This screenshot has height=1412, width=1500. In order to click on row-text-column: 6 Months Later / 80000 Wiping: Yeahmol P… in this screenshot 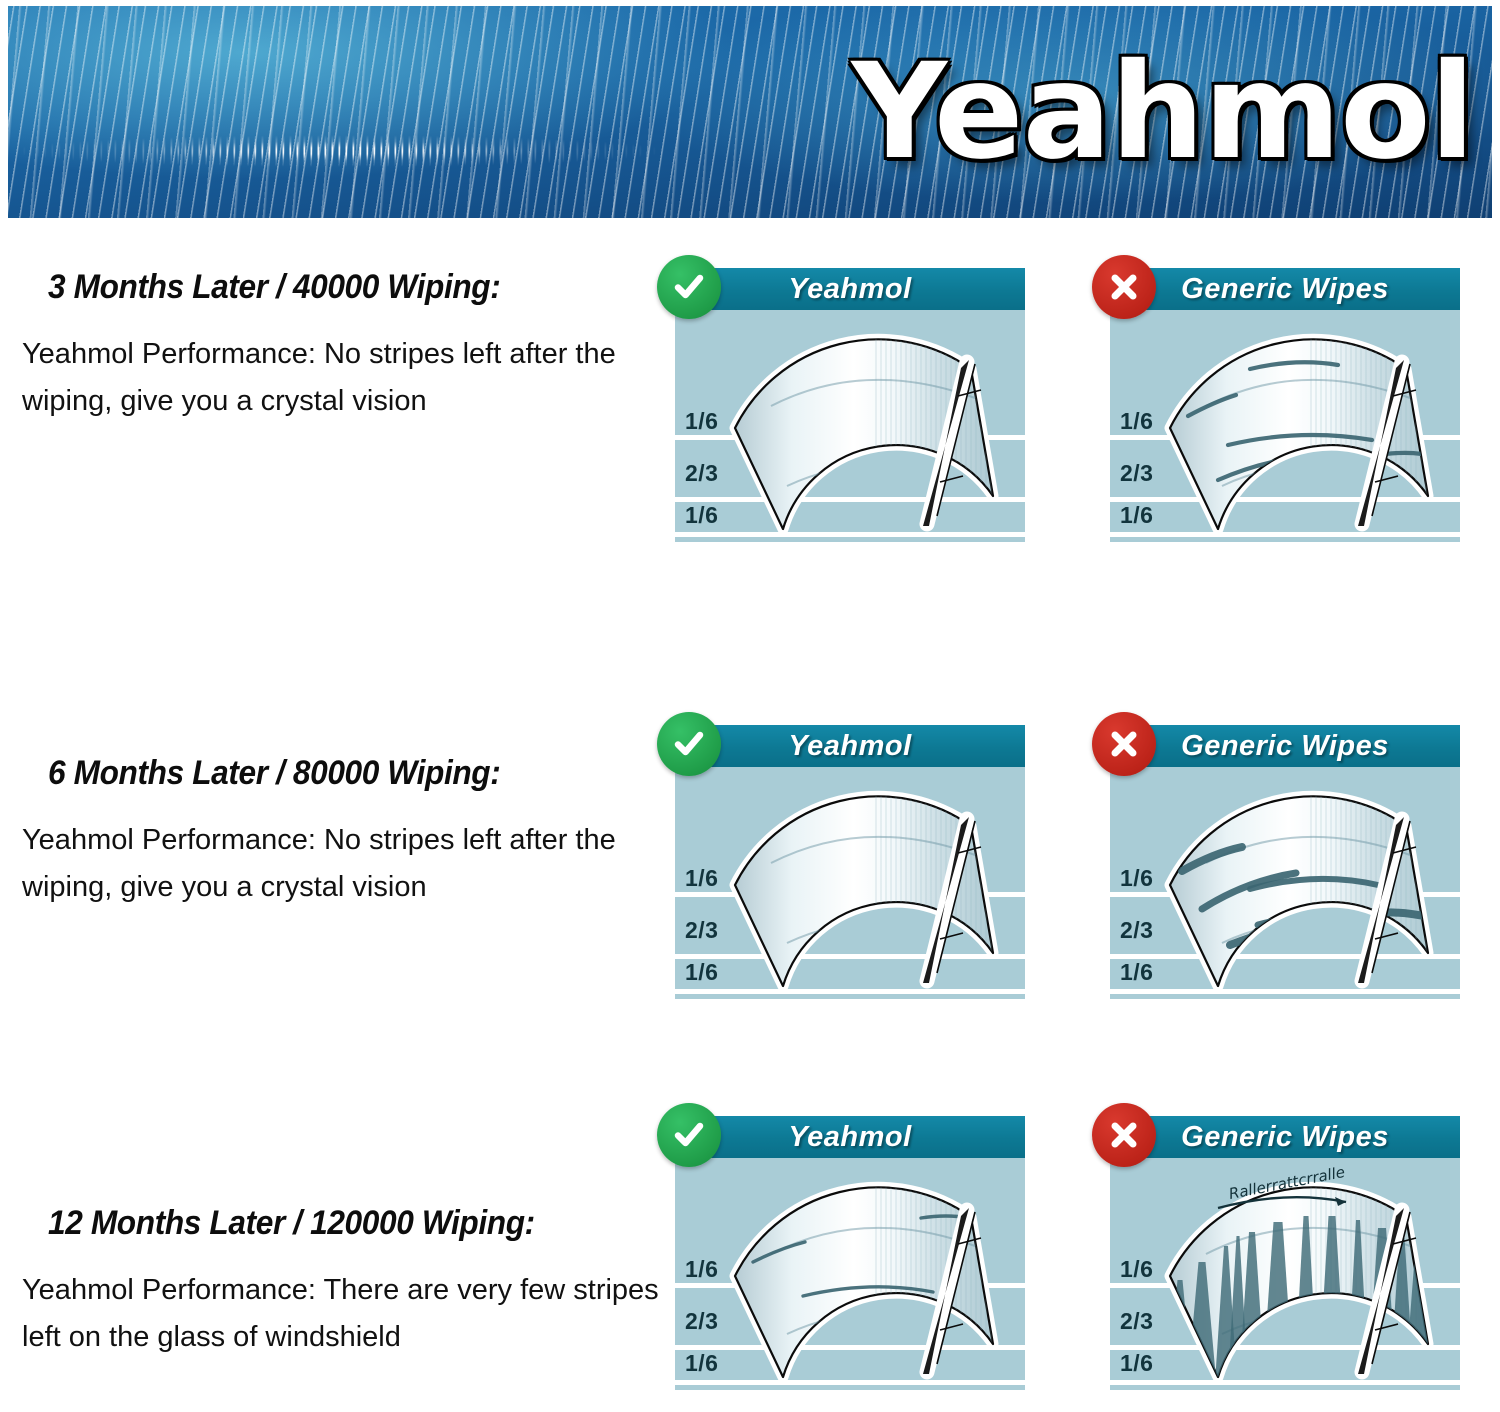, I will do `click(347, 832)`.